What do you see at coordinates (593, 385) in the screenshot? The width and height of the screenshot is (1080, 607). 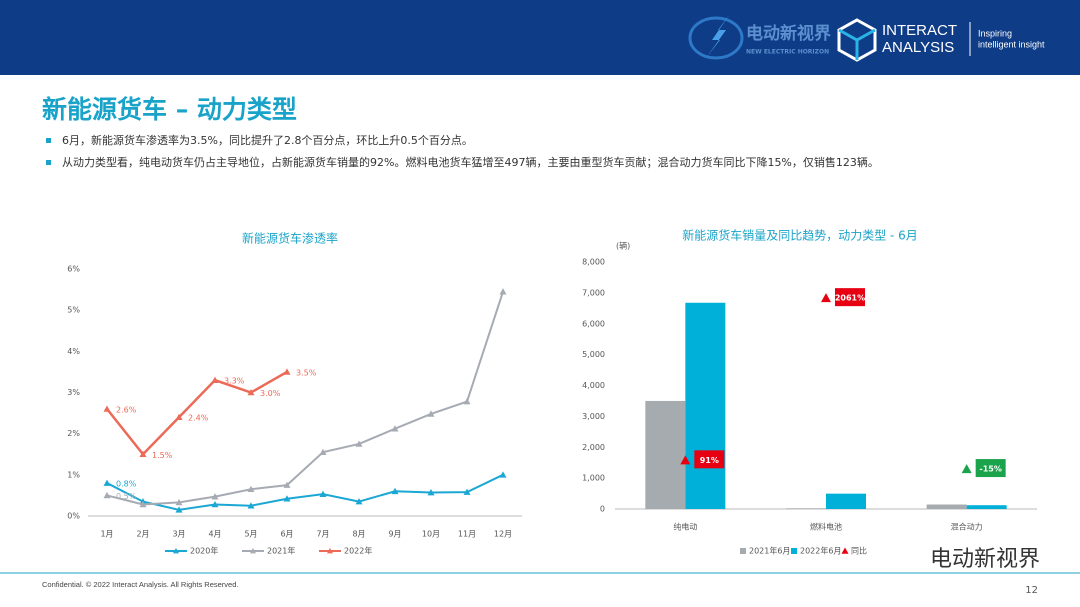 I see `y-tick-label: 4,000` at bounding box center [593, 385].